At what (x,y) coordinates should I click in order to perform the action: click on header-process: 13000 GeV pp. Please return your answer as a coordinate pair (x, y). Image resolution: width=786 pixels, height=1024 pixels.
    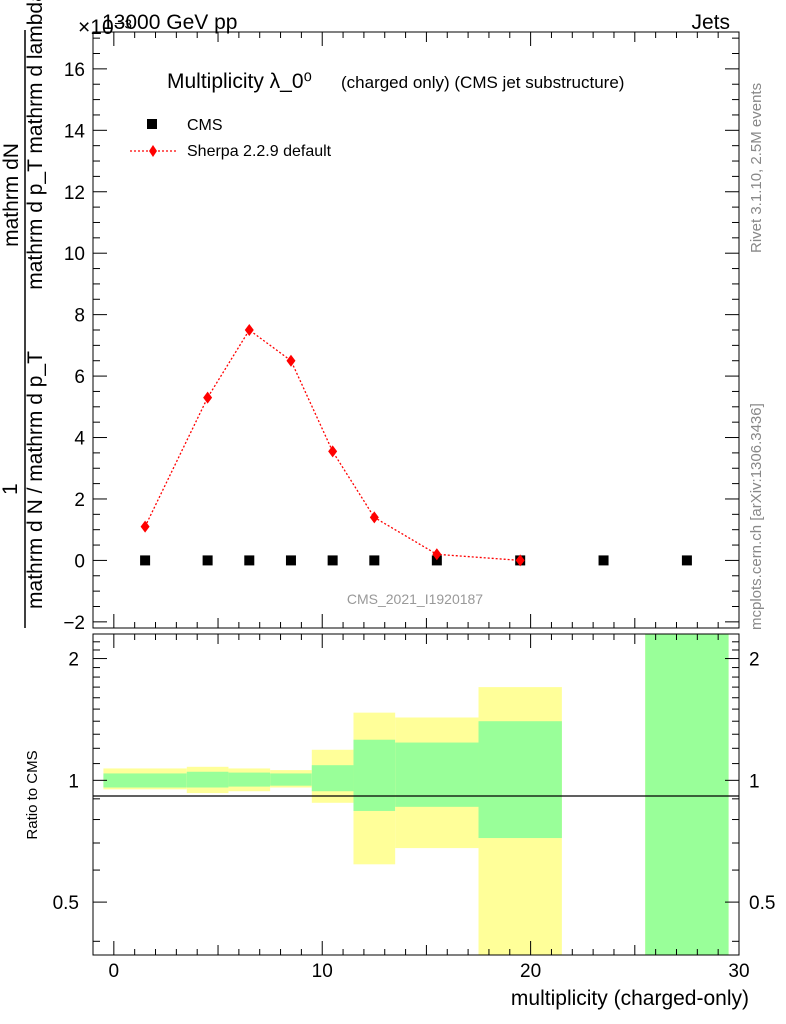
    Looking at the image, I should click on (169, 22).